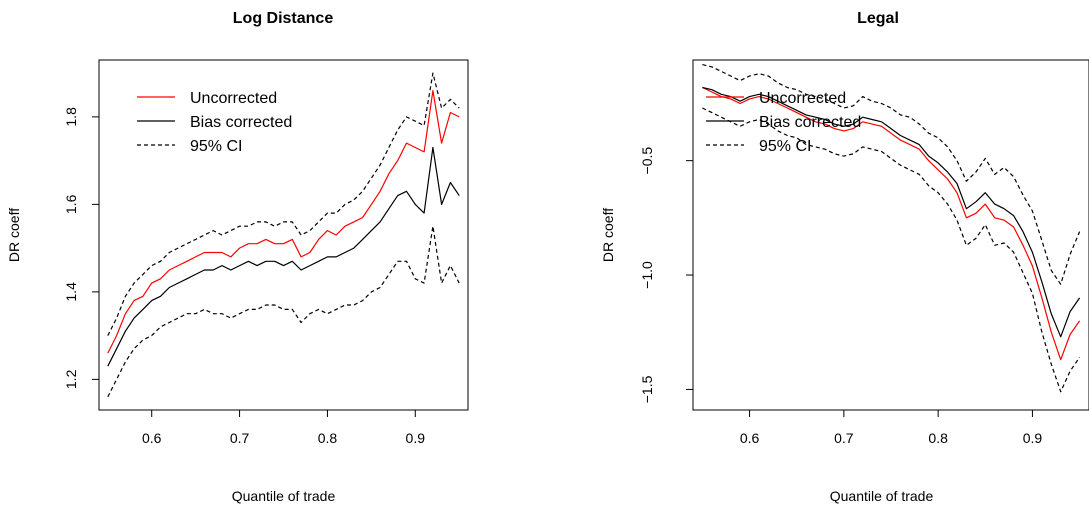  I want to click on y-tick-label: 1.4, so click(71, 292).